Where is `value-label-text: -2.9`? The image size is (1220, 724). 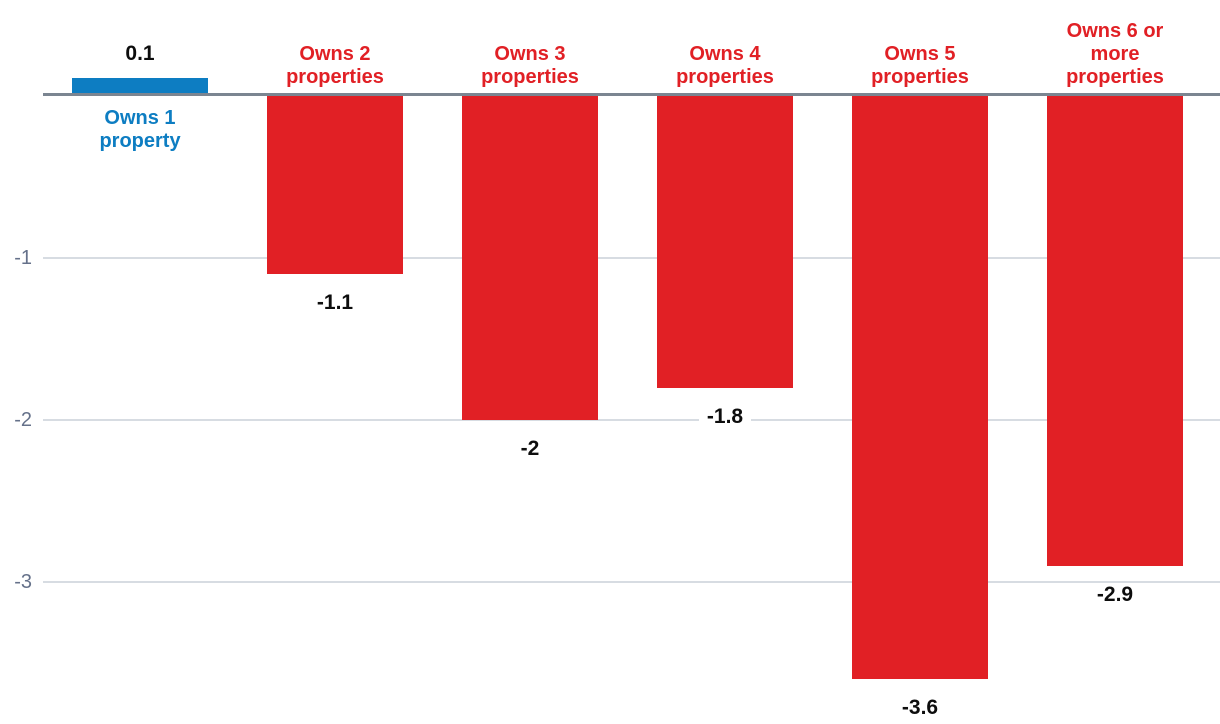 value-label-text: -2.9 is located at coordinates (1115, 594).